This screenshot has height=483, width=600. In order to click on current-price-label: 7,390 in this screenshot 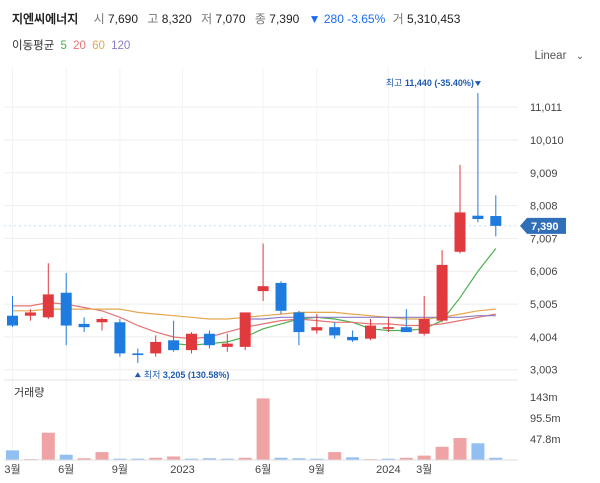, I will do `click(545, 227)`.